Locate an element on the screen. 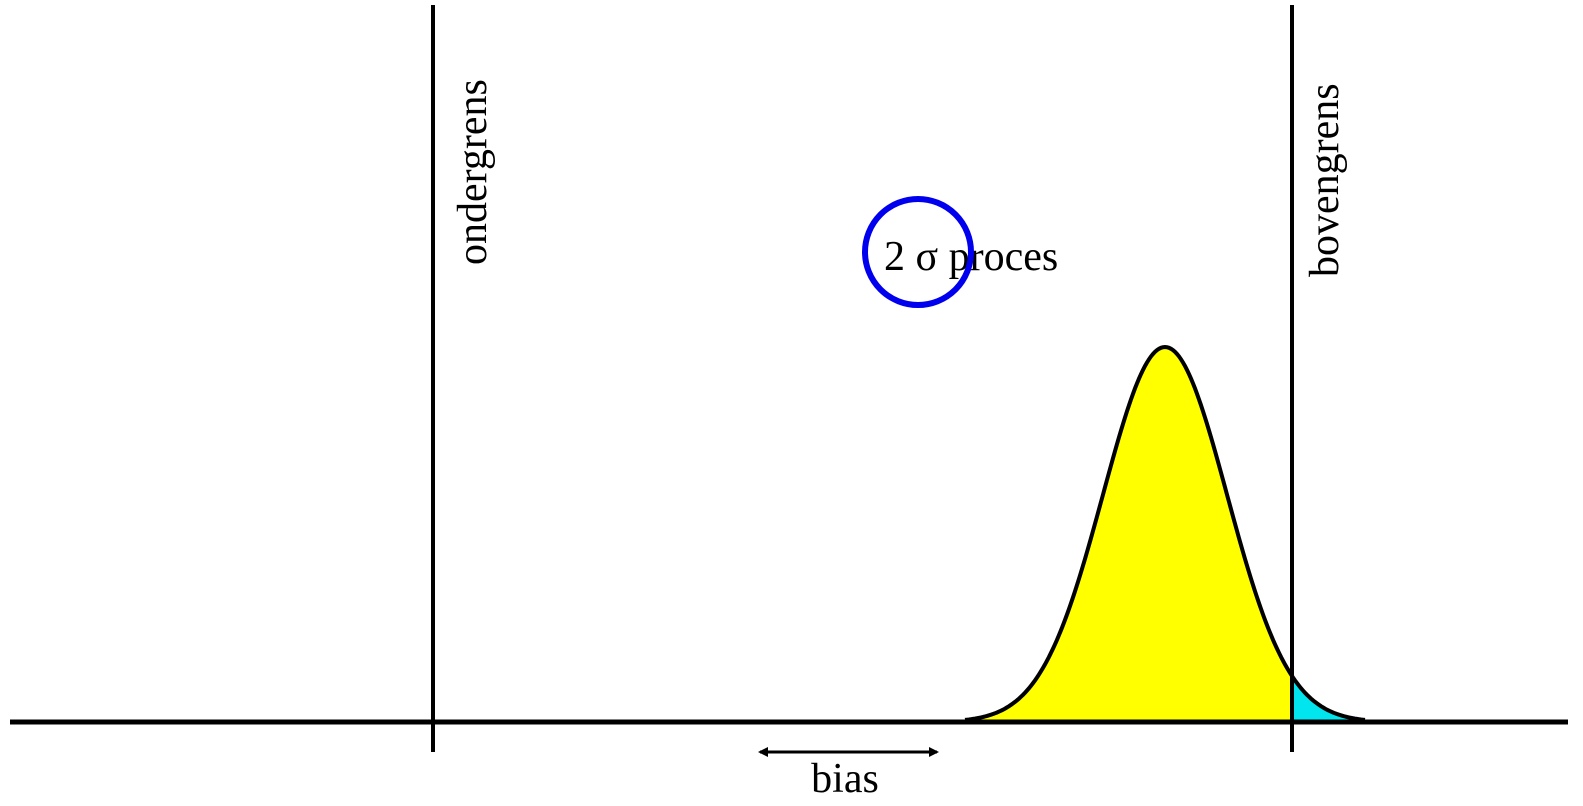  lower-limit-label: ondergrens is located at coordinates (473, 172).